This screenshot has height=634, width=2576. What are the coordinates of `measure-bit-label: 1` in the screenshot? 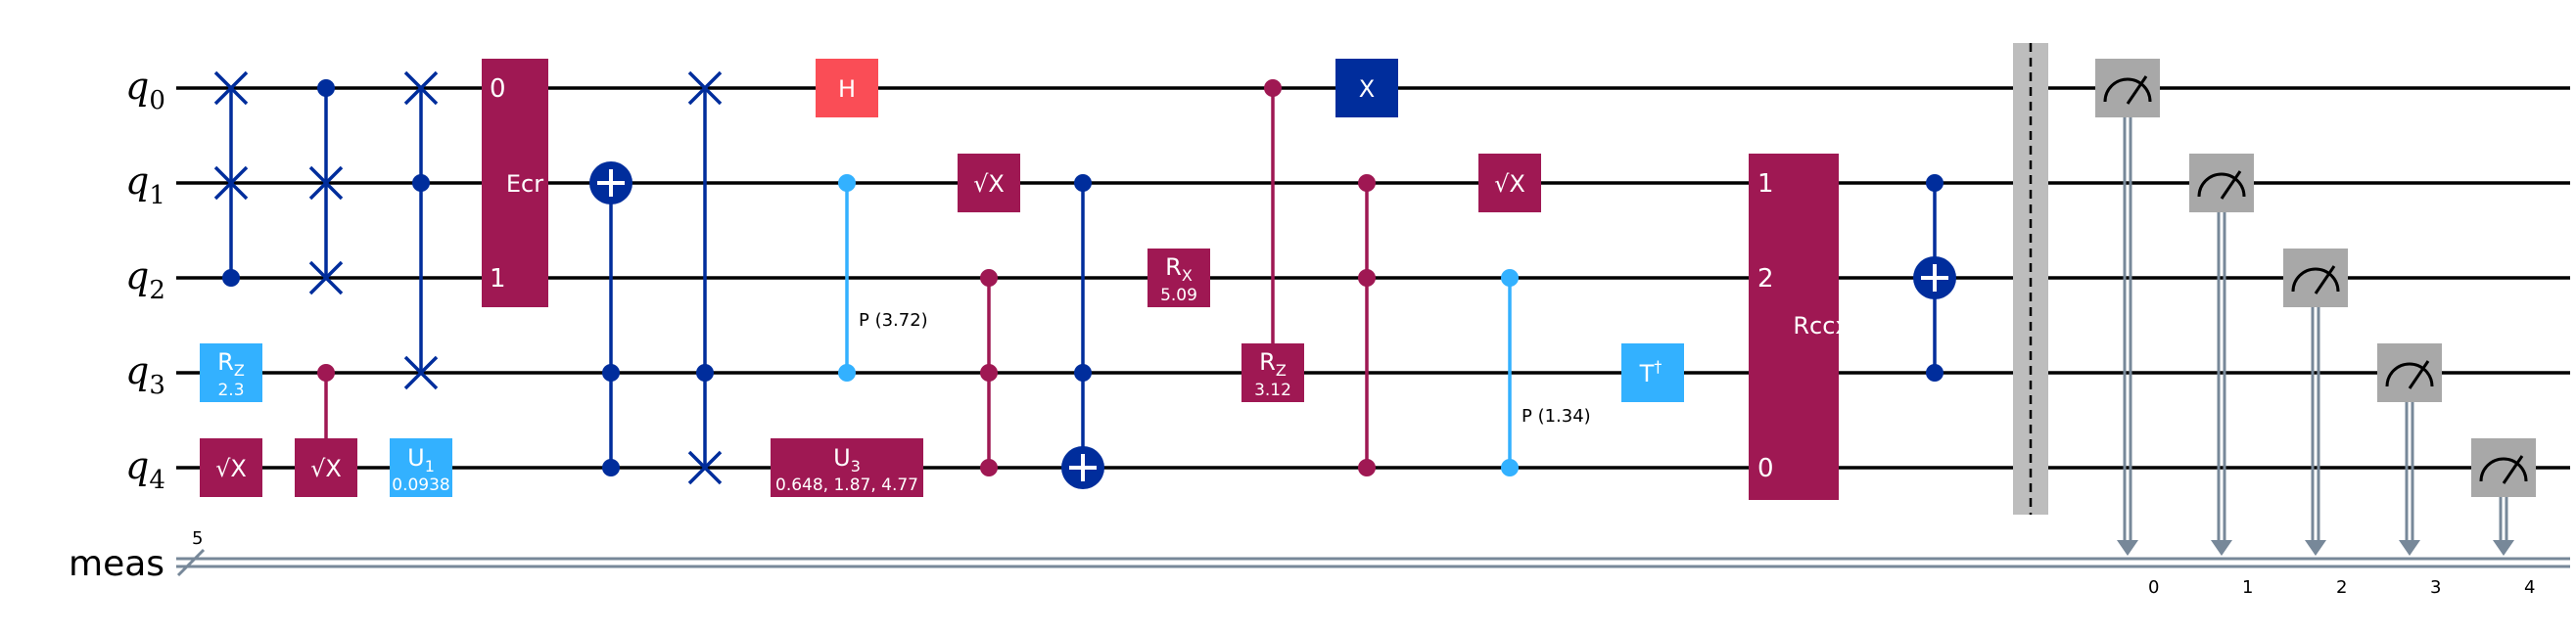 It's located at (2247, 587).